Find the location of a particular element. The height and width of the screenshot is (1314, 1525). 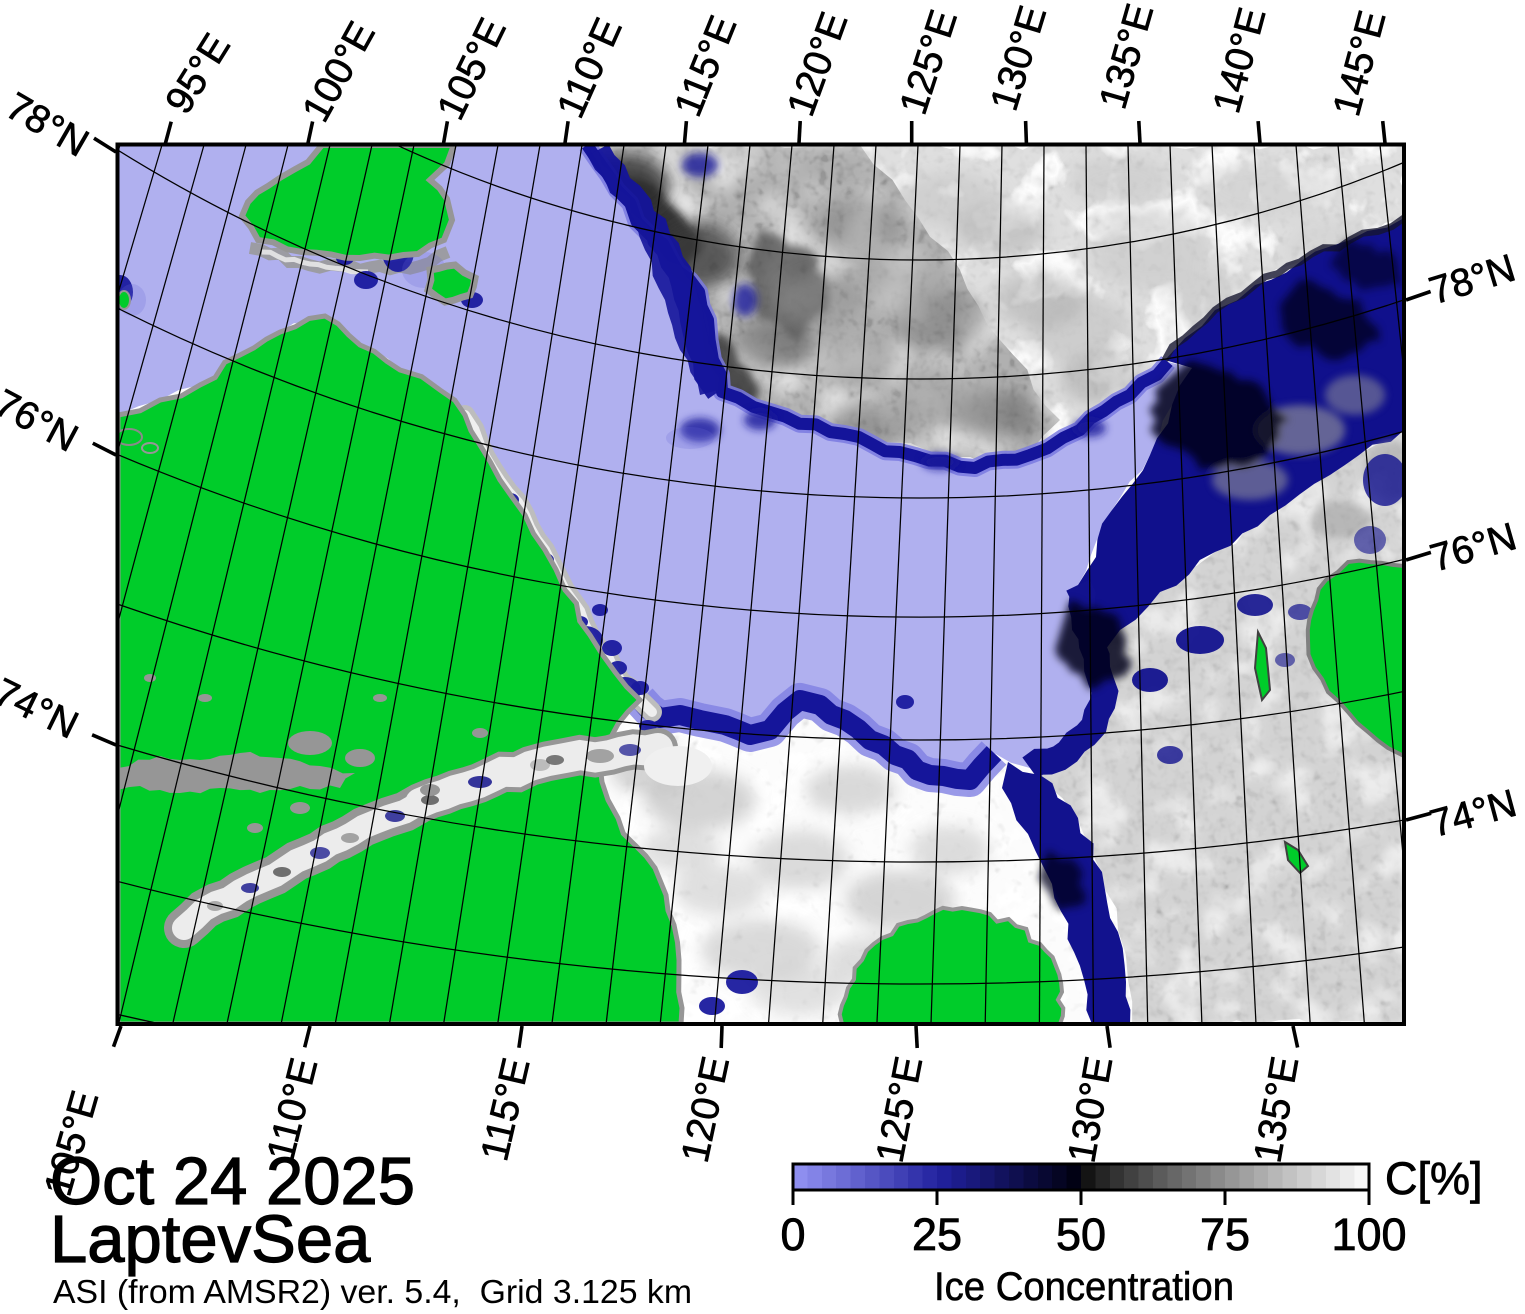

svg-text: 75 is located at coordinates (1225, 1234).